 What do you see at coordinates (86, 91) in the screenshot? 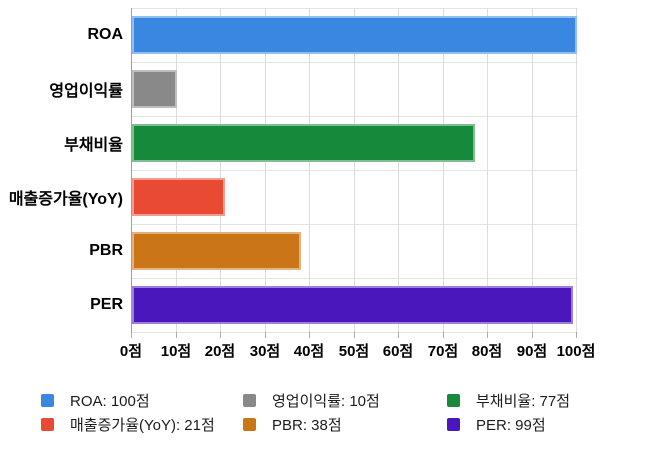
I see `category-label: 영업이익률` at bounding box center [86, 91].